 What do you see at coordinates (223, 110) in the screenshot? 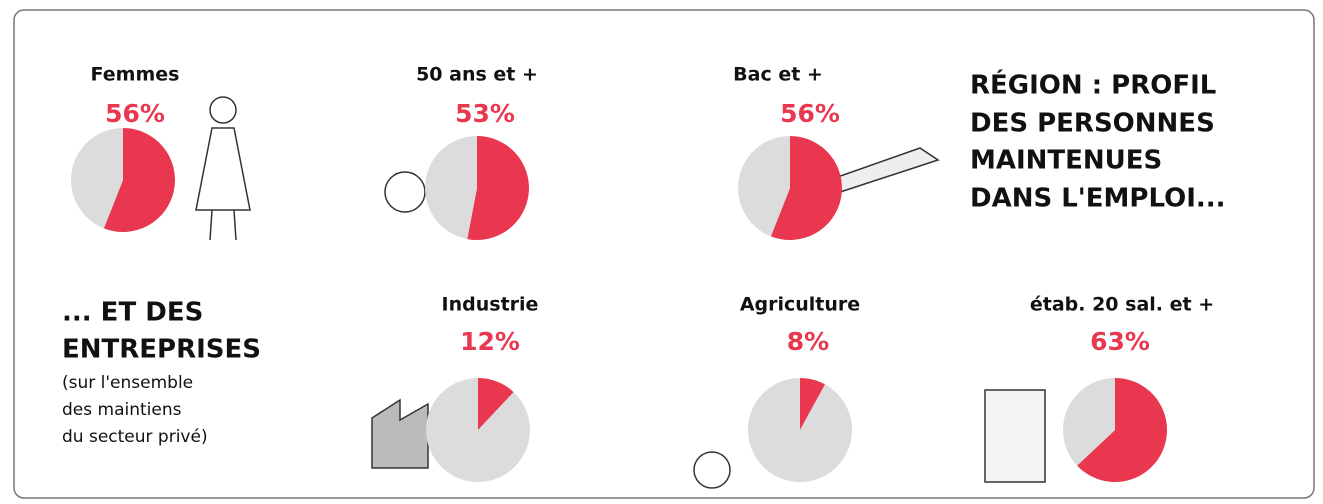
I see `woman-head` at bounding box center [223, 110].